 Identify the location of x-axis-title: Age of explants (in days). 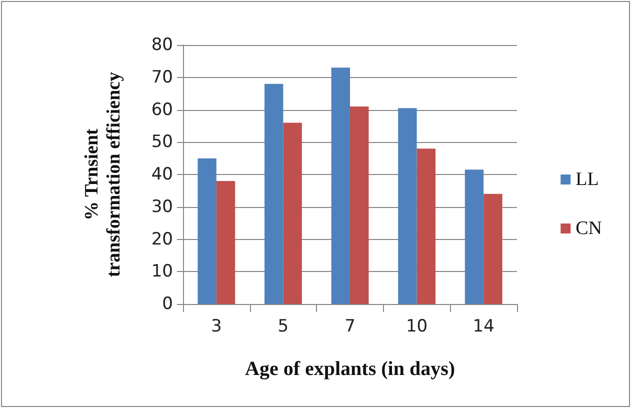
(350, 369).